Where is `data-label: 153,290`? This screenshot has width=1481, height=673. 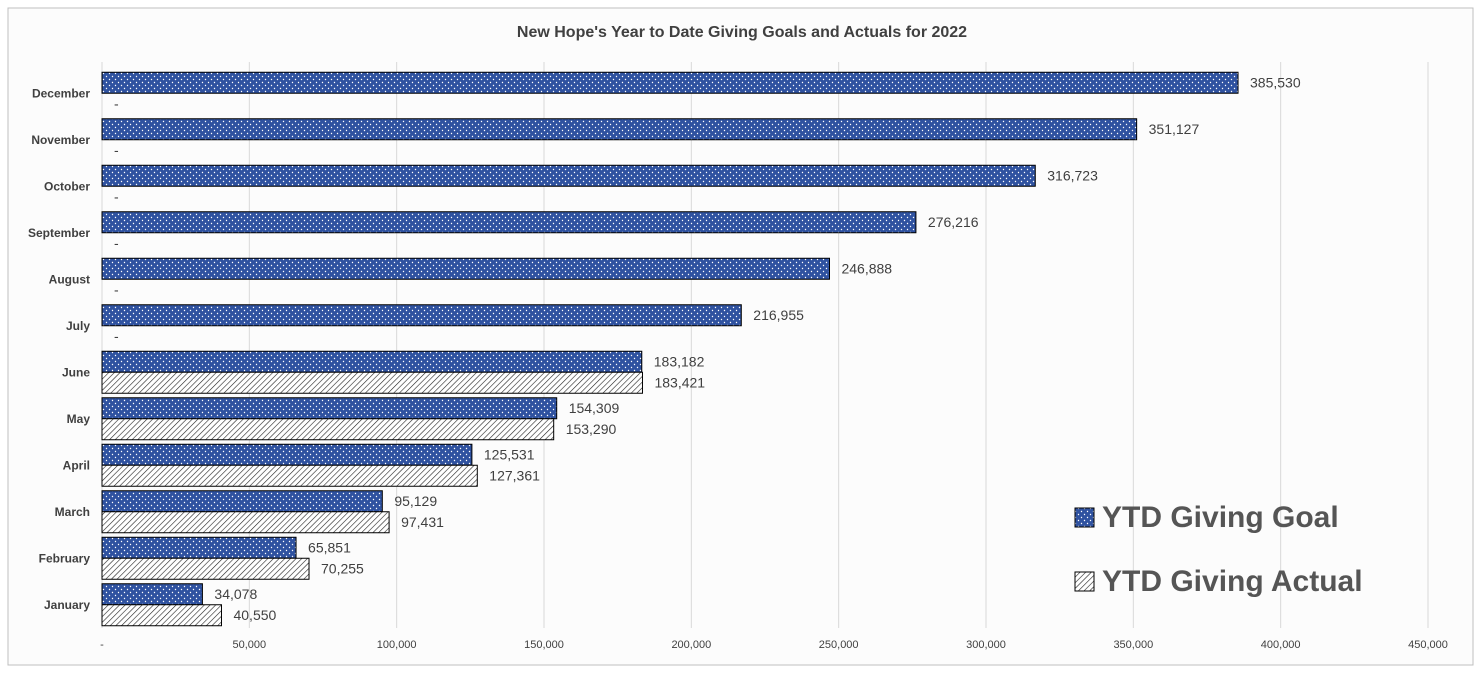 data-label: 153,290 is located at coordinates (591, 429).